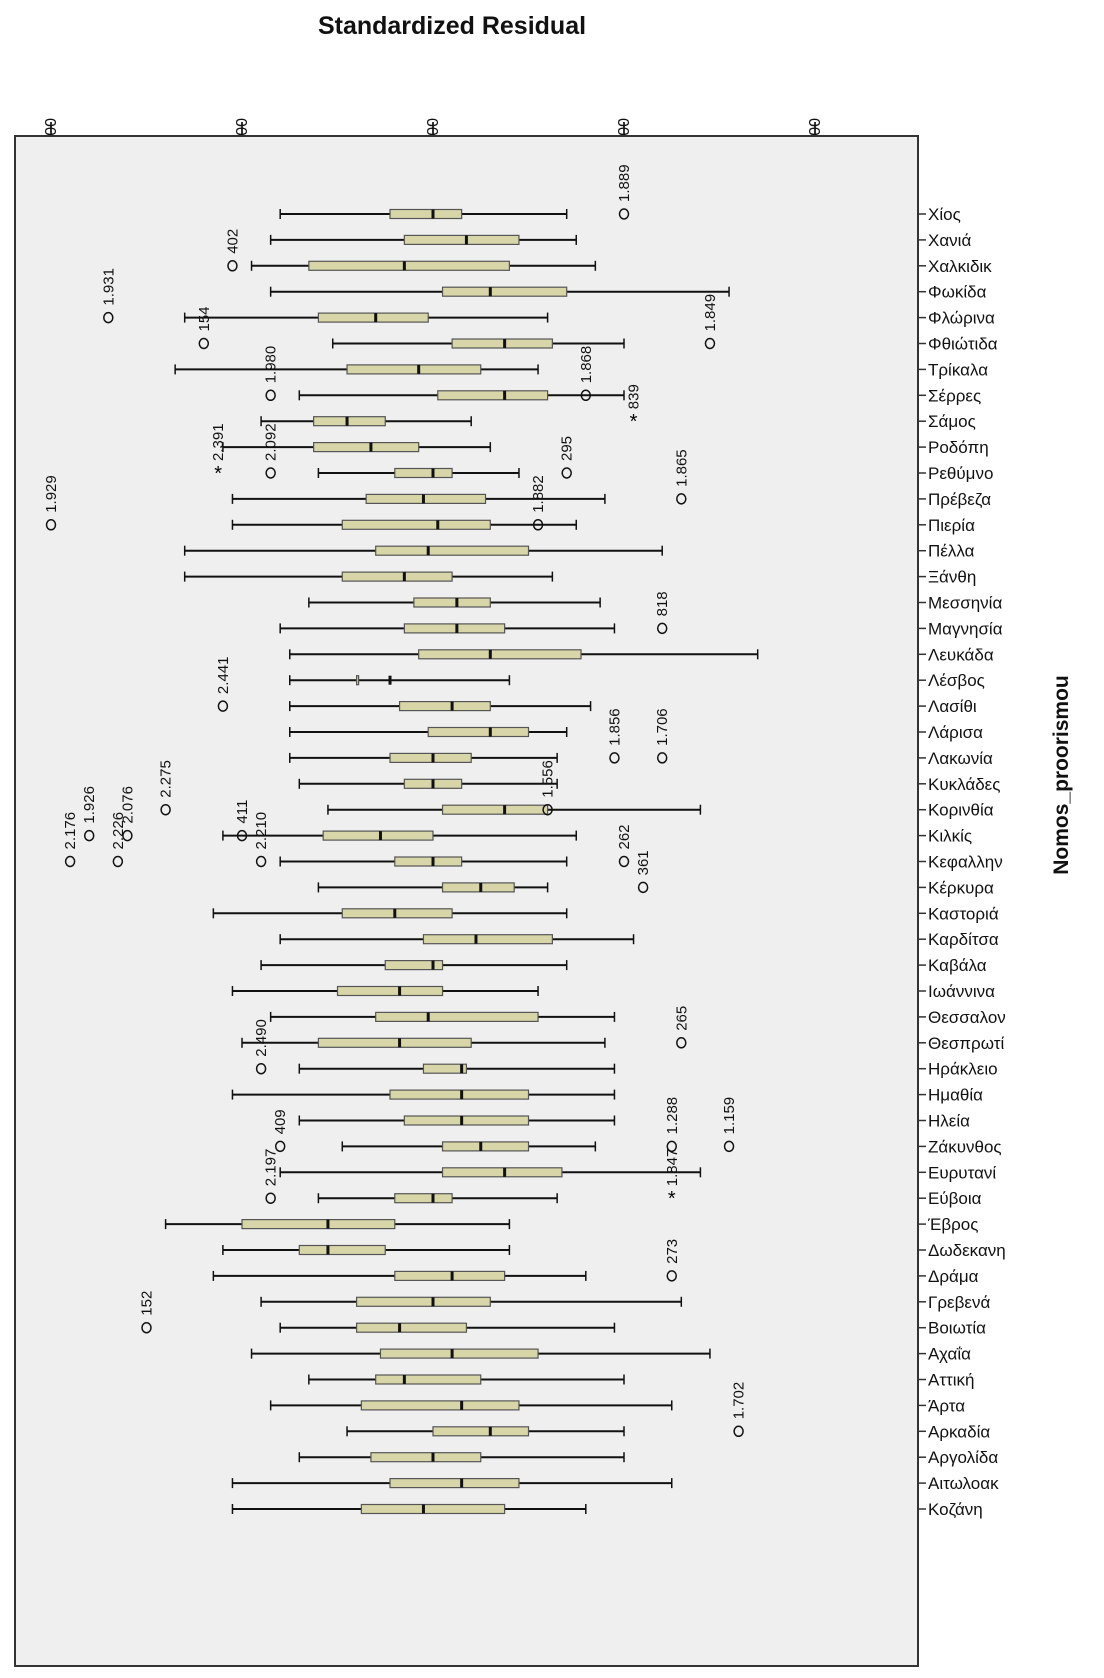  Describe the element at coordinates (949, 1354) in the screenshot. I see `category-label: Αχαΐα` at that location.